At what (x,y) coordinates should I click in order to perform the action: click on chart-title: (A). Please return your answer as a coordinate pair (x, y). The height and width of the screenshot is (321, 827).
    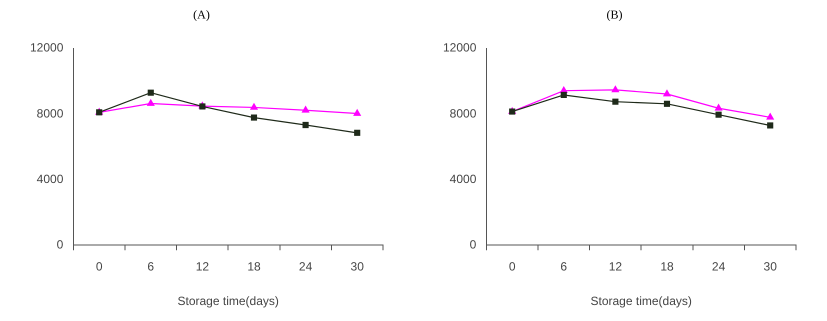
    Looking at the image, I should click on (201, 14).